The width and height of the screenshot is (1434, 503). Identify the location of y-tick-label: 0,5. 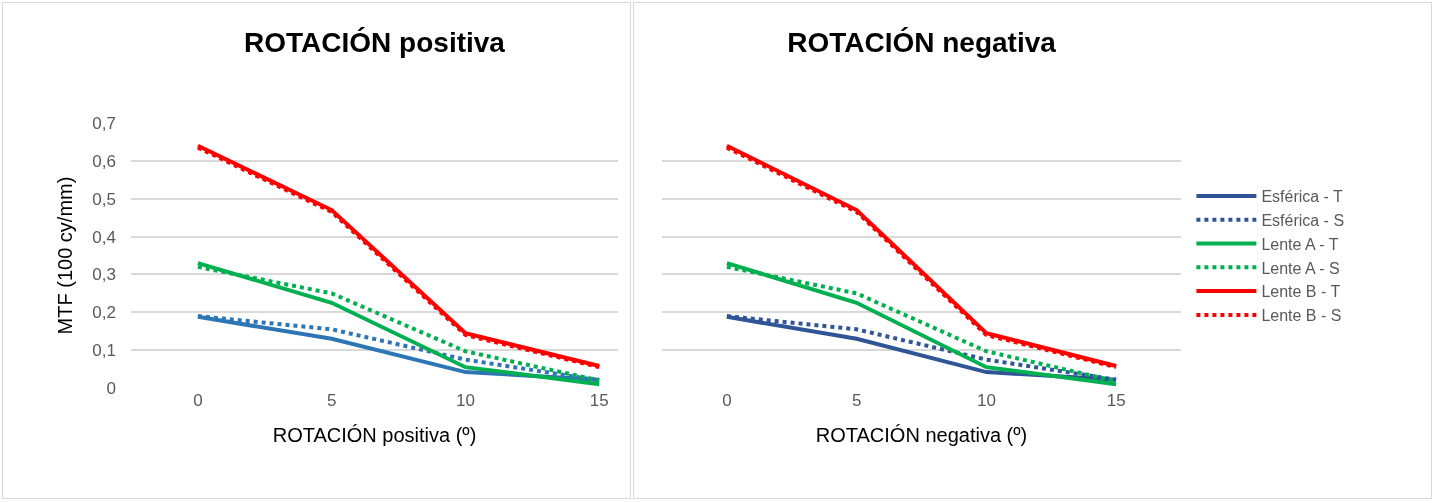
(104, 199).